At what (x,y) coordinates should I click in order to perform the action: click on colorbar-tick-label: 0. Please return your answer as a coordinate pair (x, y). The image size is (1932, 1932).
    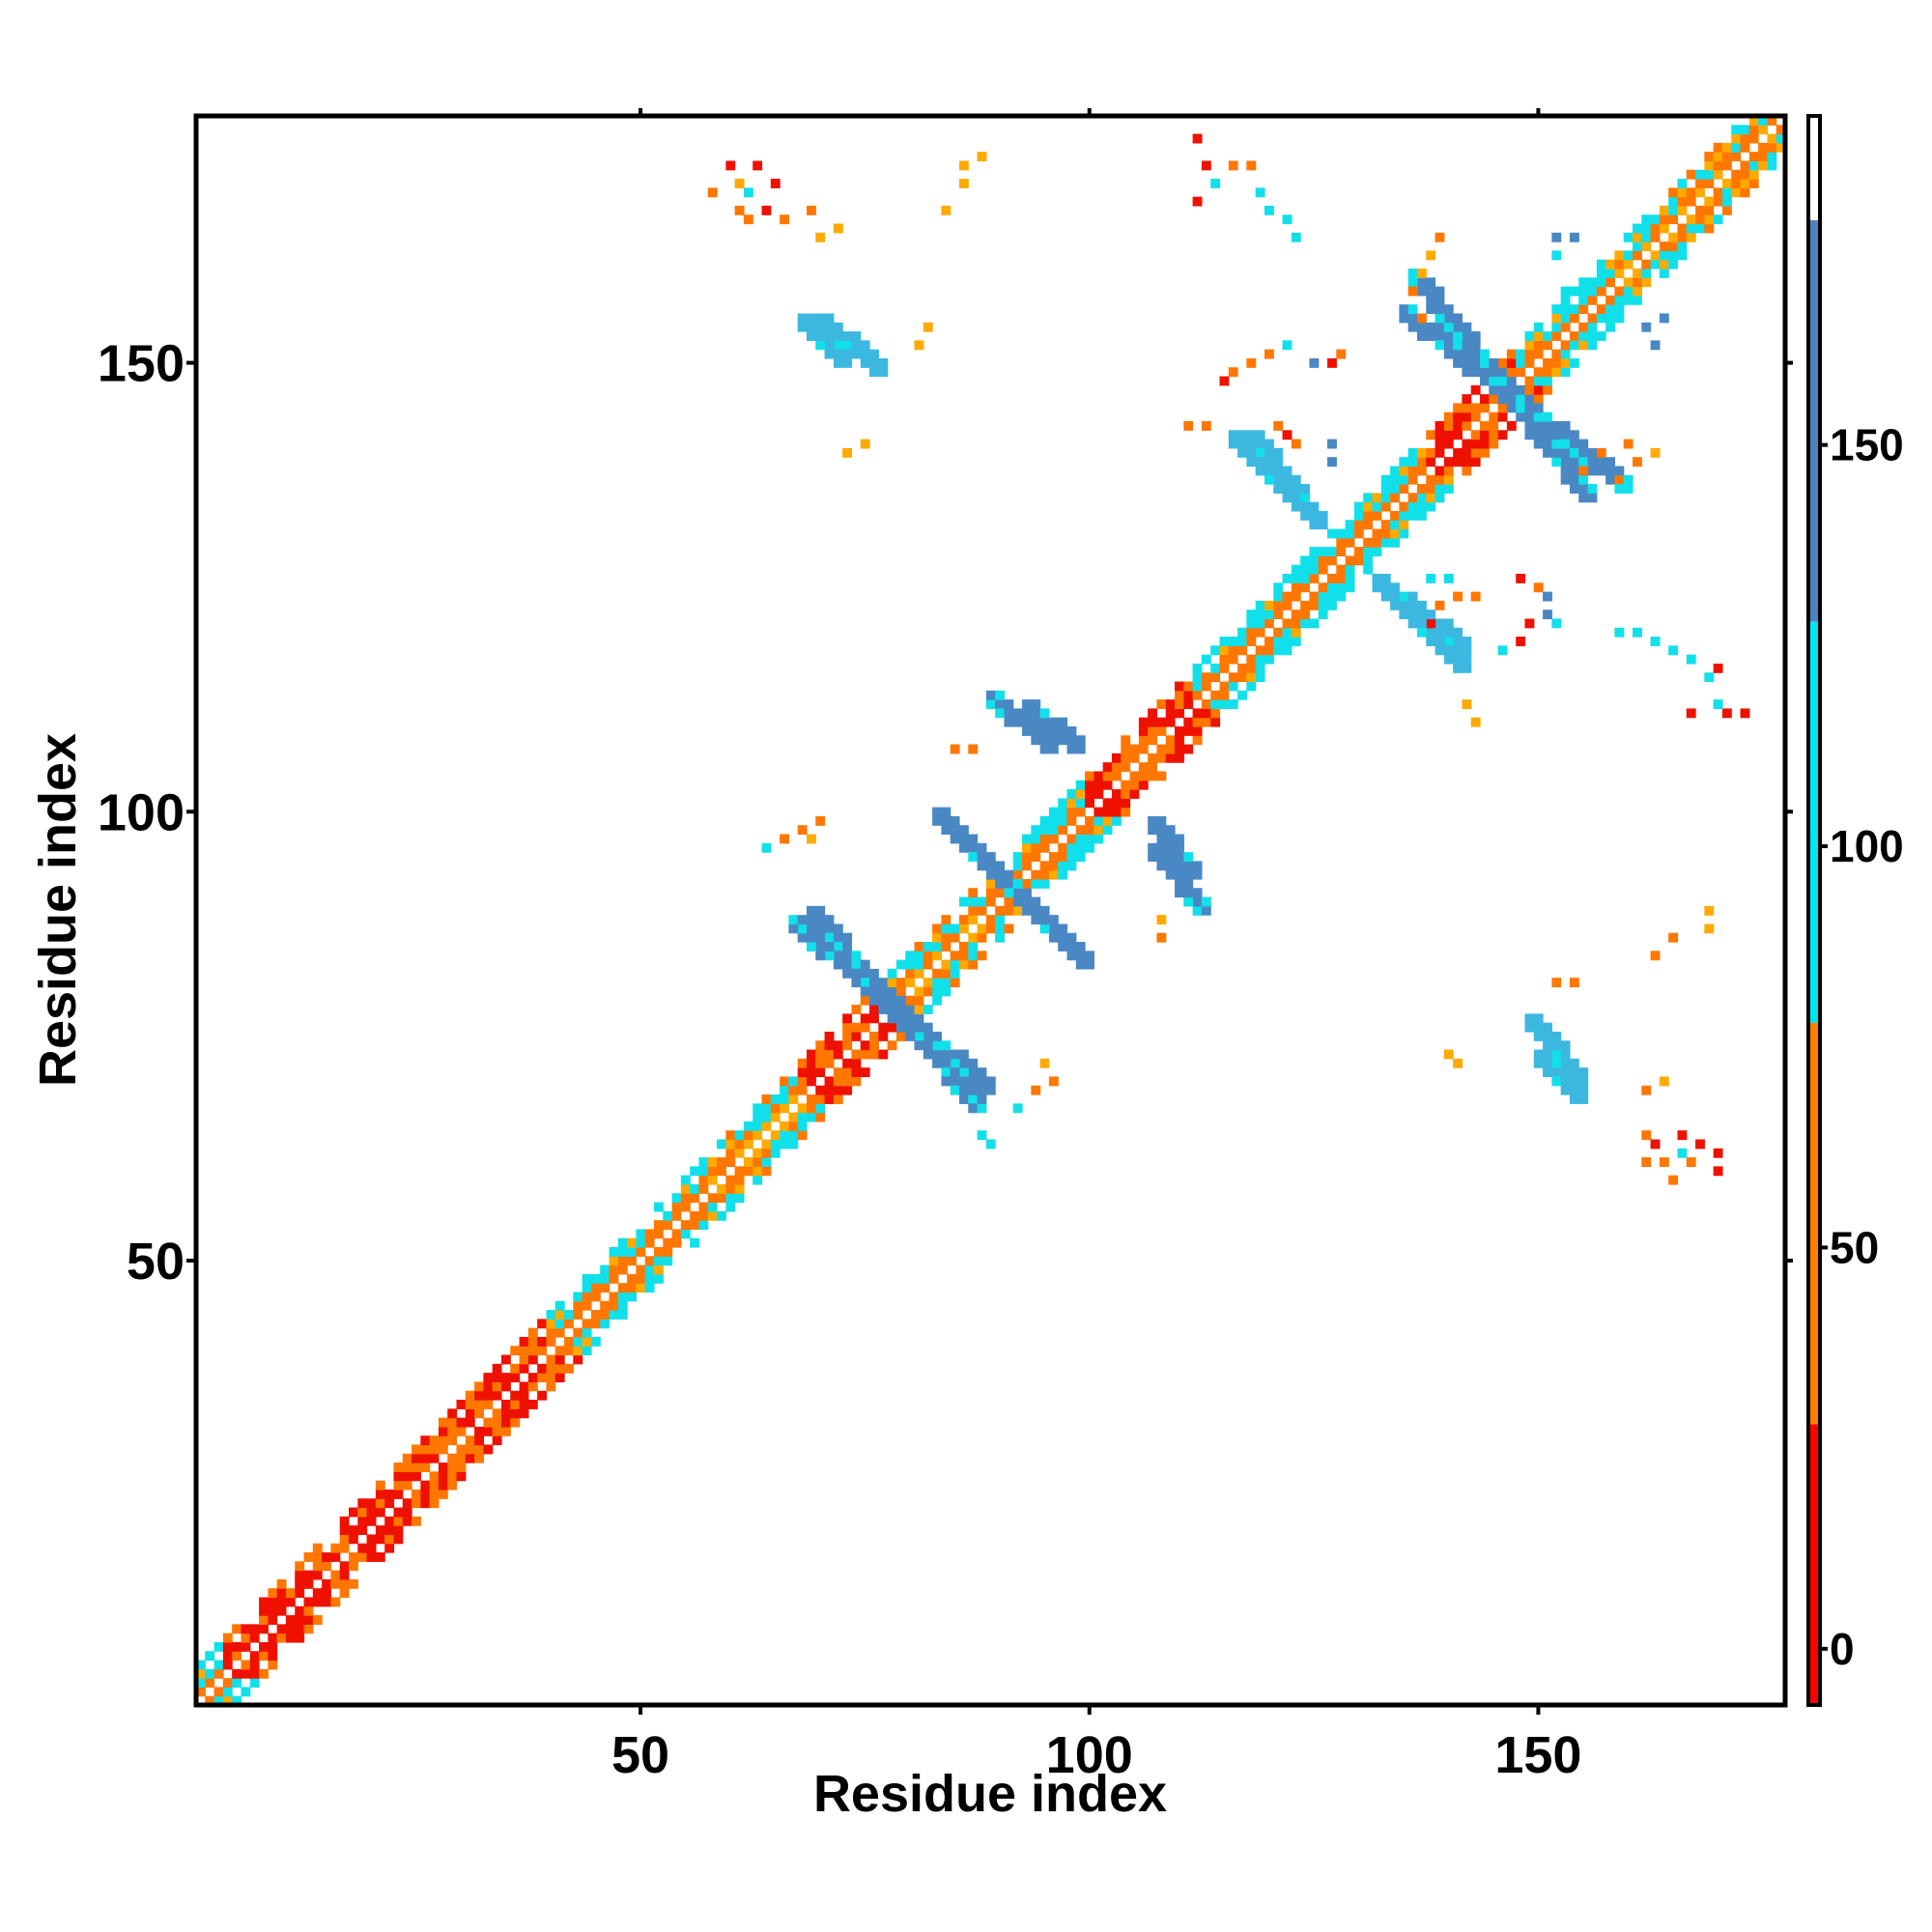
    Looking at the image, I should click on (1842, 1649).